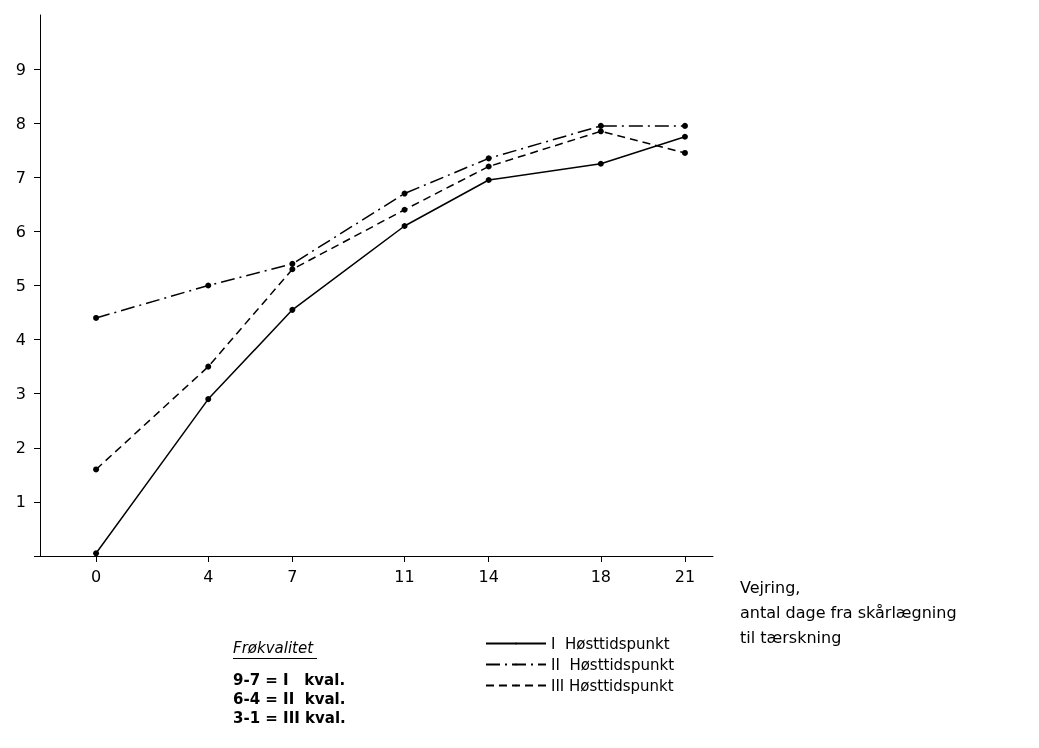  I want to click on x-tick-label: 7, so click(292, 576).